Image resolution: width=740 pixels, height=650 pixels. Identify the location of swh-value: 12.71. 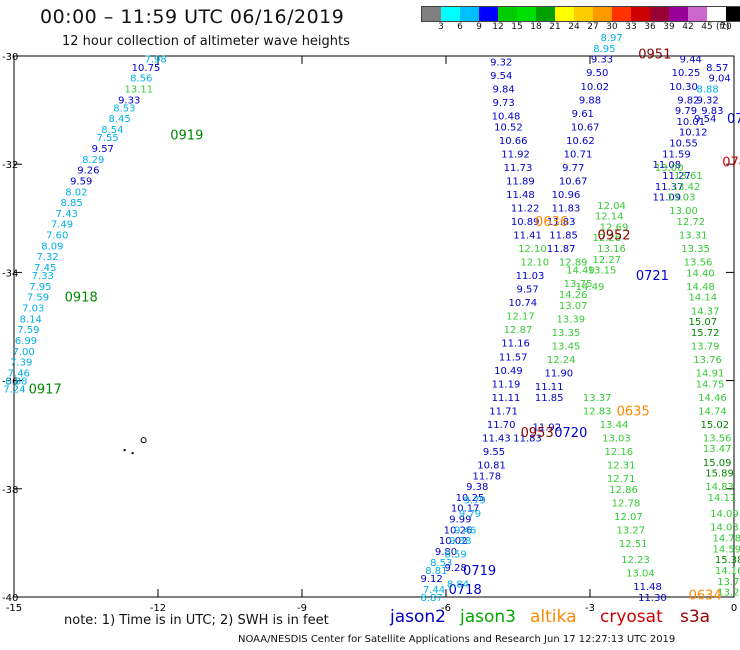
(621, 479).